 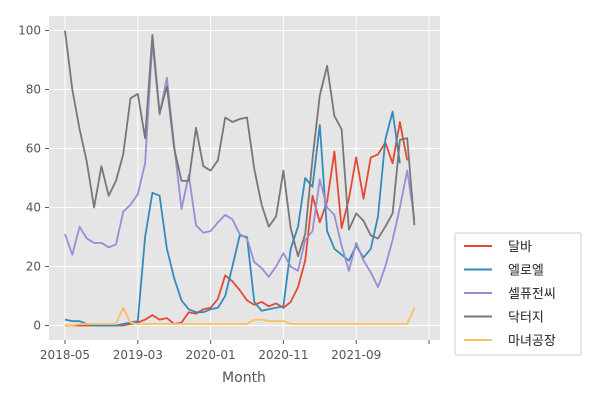 I want to click on x-tick-label: 2021-09, so click(x=356, y=355).